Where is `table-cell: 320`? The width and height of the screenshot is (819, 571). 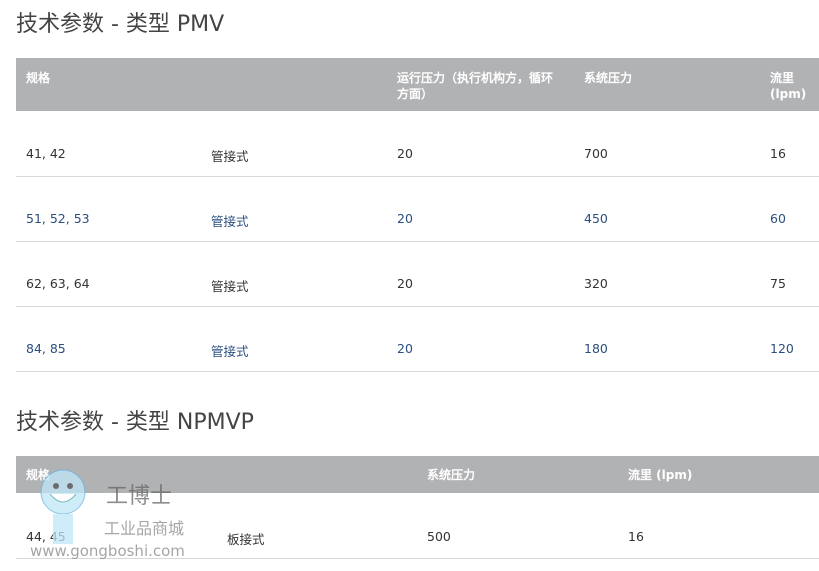 table-cell: 320 is located at coordinates (596, 283).